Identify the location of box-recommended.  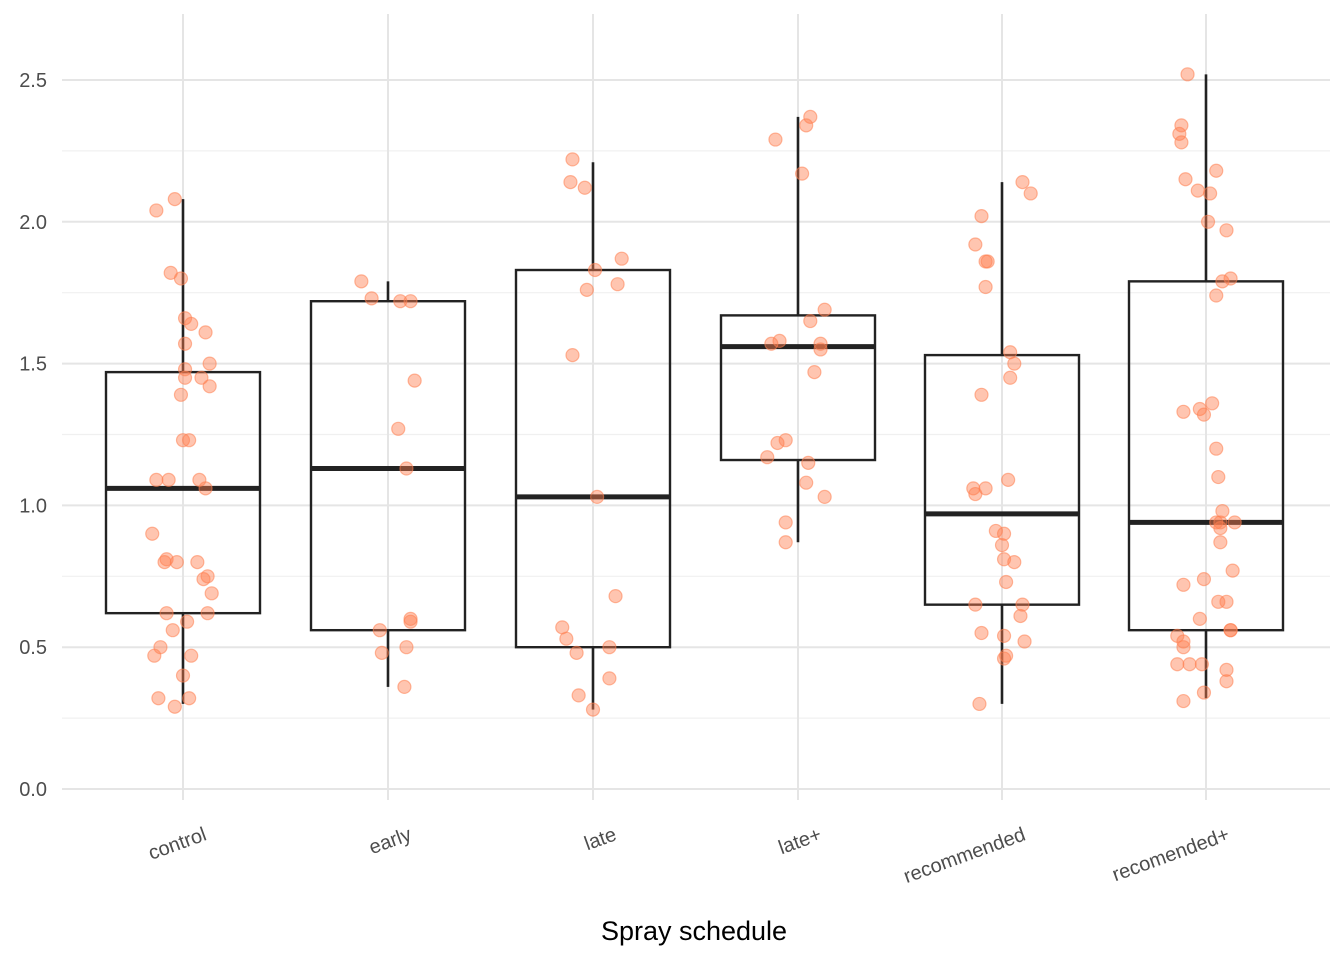
(1002, 443).